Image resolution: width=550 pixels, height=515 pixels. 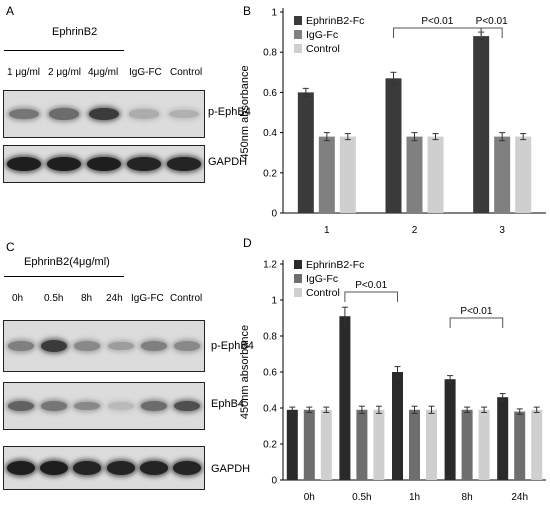 What do you see at coordinates (186, 72) in the screenshot?
I see `panel-a-lane-label: Control` at bounding box center [186, 72].